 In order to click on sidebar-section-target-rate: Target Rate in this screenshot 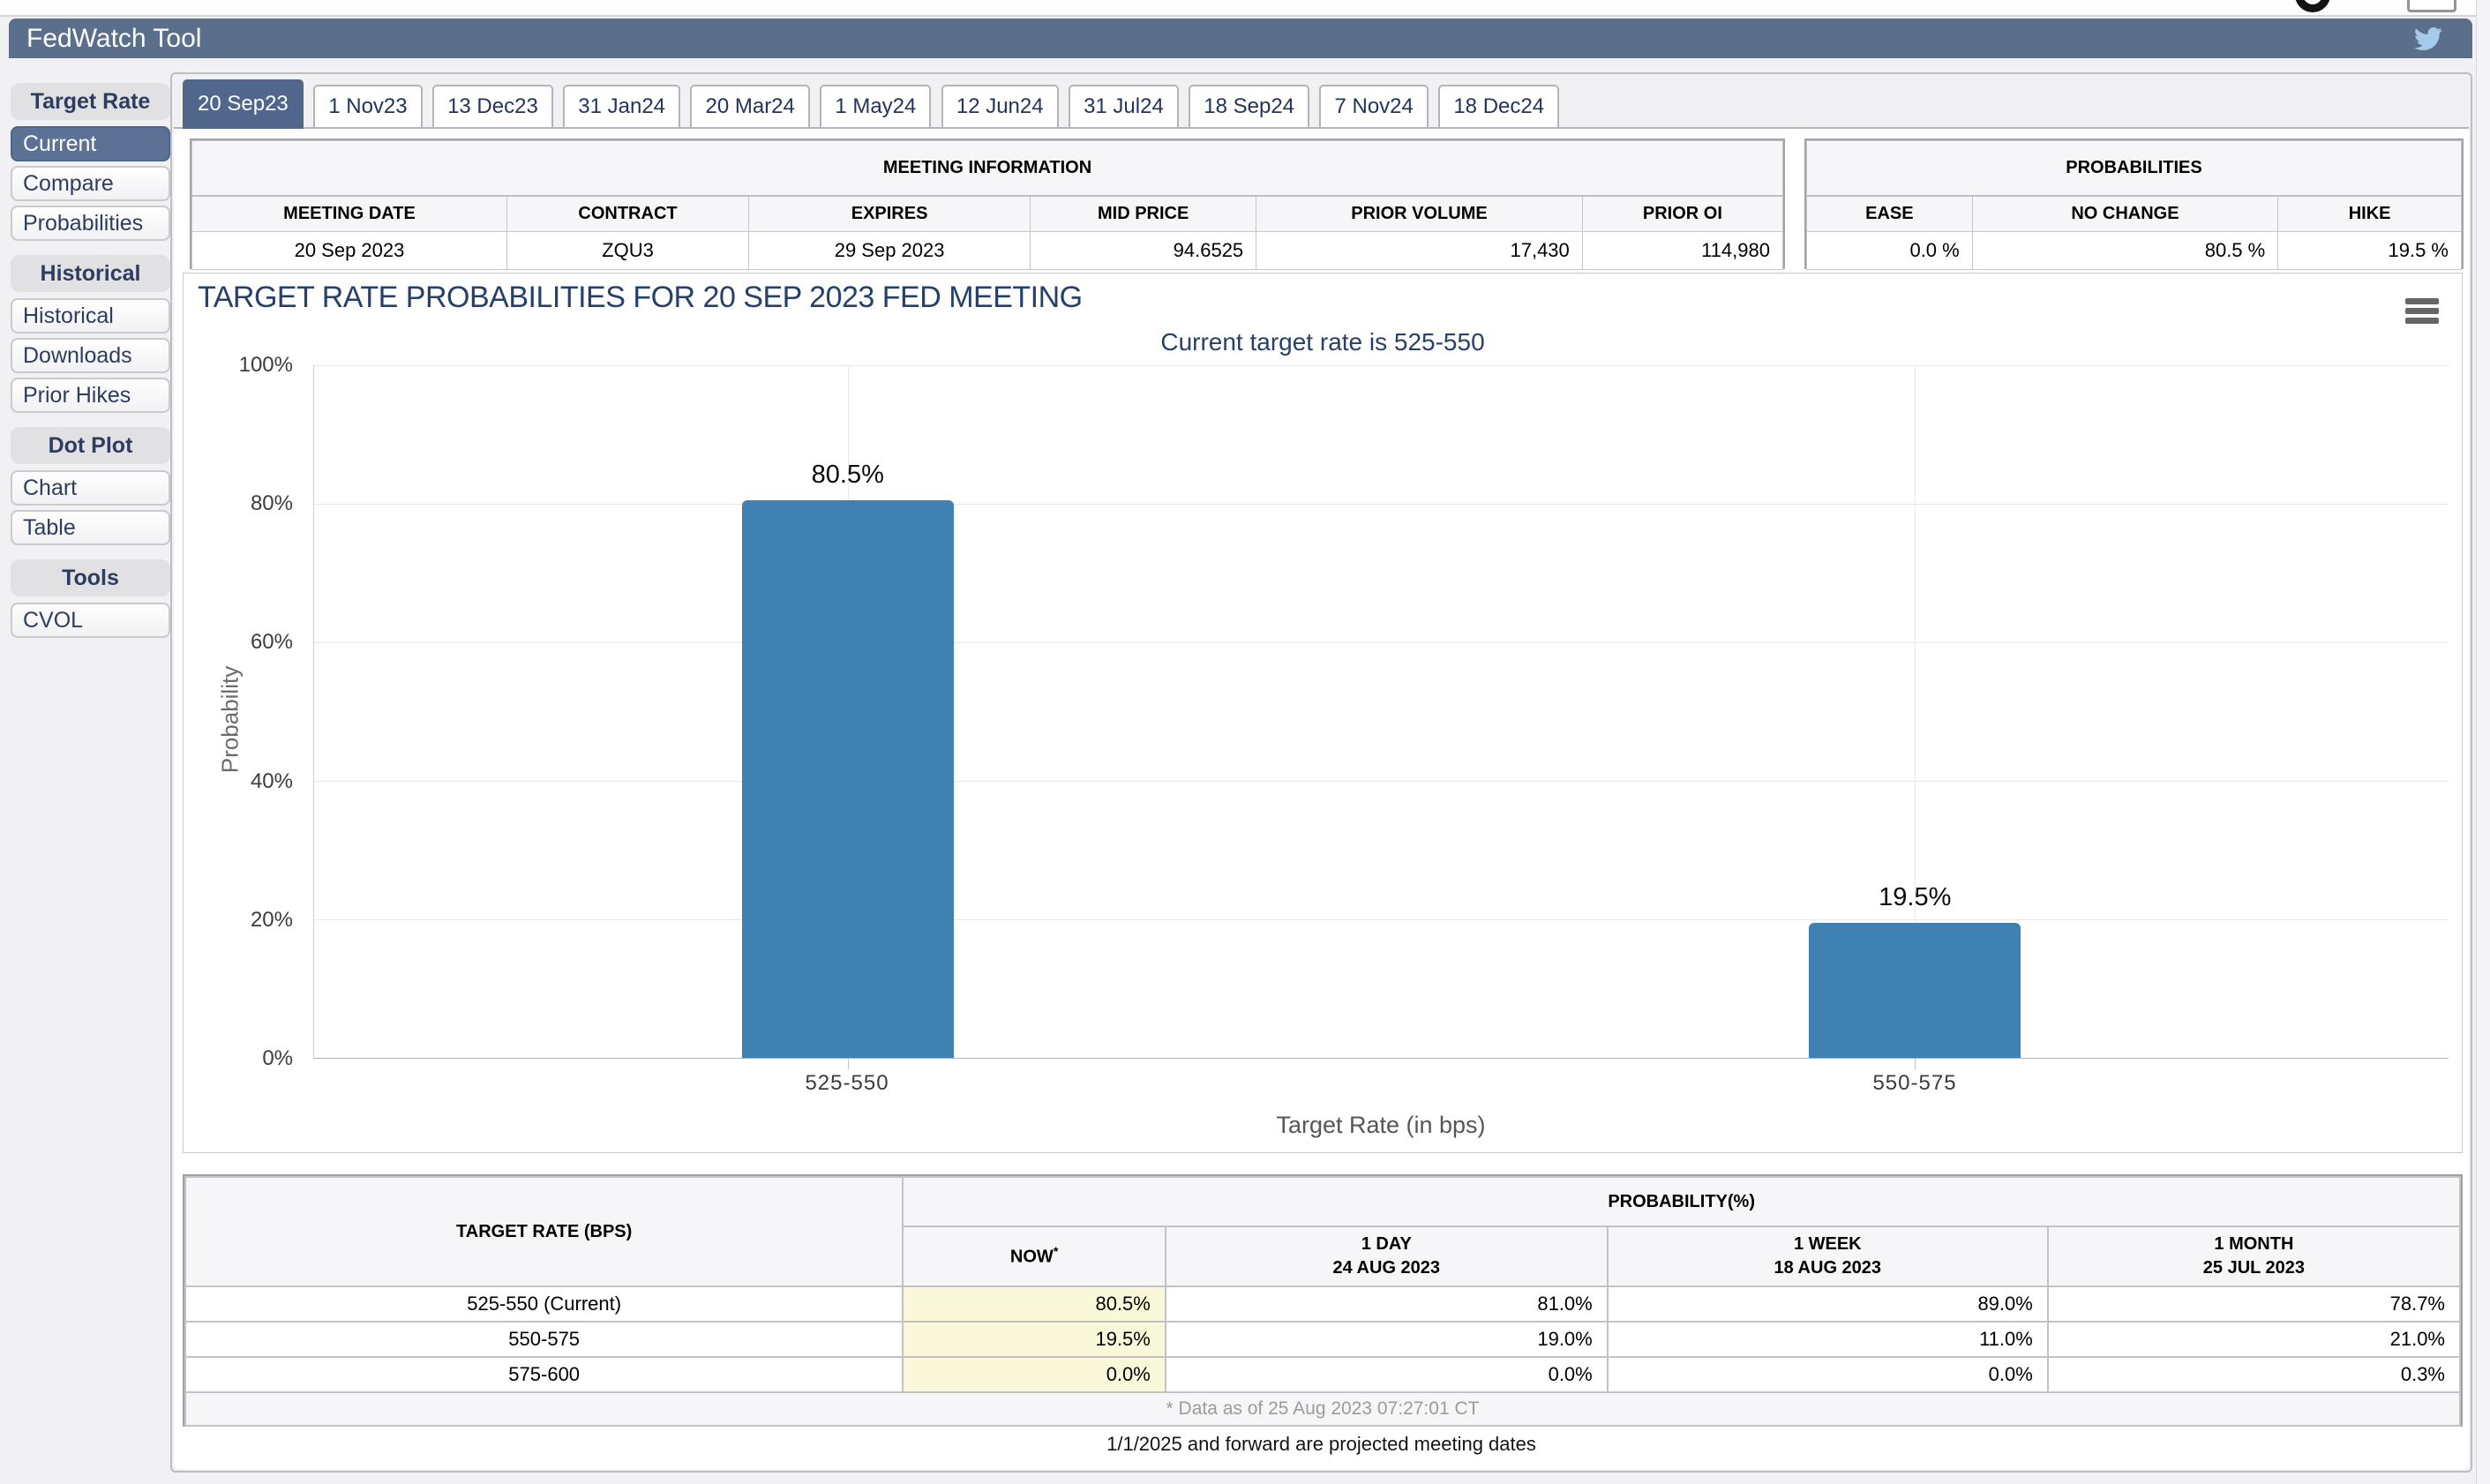, I will do `click(90, 101)`.